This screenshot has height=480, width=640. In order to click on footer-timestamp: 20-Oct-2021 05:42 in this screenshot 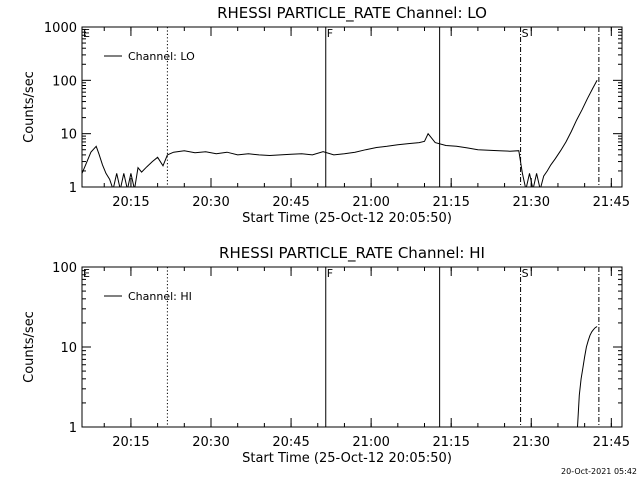, I will do `click(599, 471)`.